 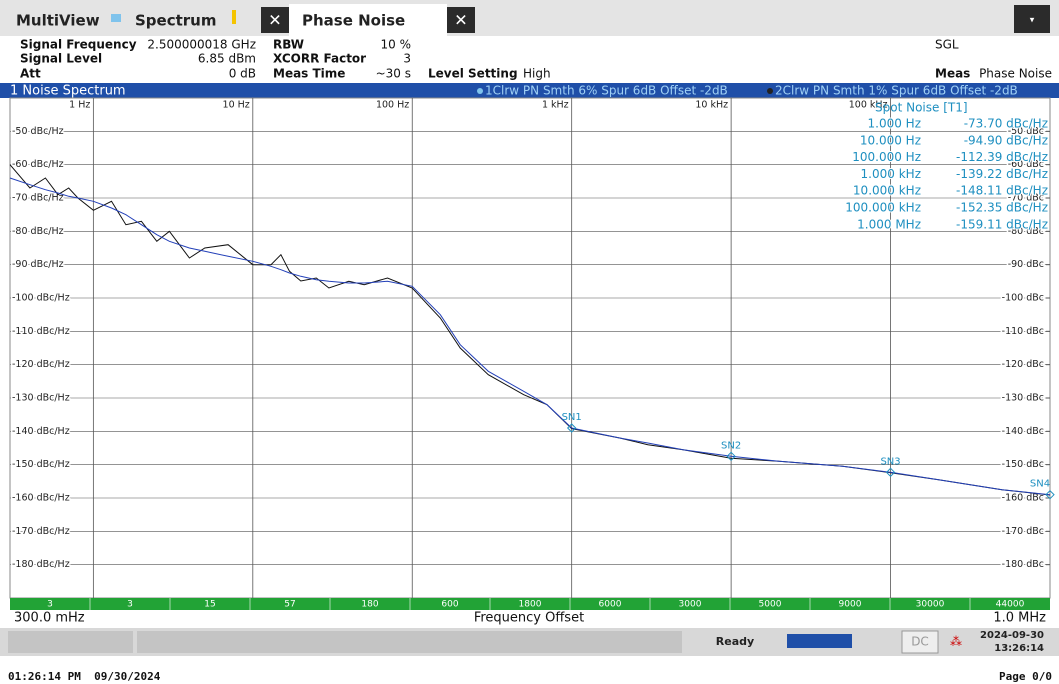 What do you see at coordinates (1026, 198) in the screenshot?
I see `y2-tick-label: -70 dBc` at bounding box center [1026, 198].